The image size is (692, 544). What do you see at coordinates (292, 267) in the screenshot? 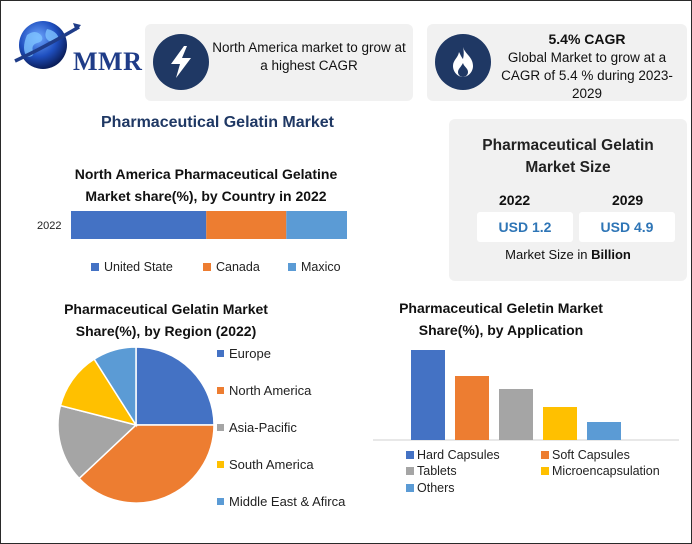
I see `legend-swatch-maxico` at bounding box center [292, 267].